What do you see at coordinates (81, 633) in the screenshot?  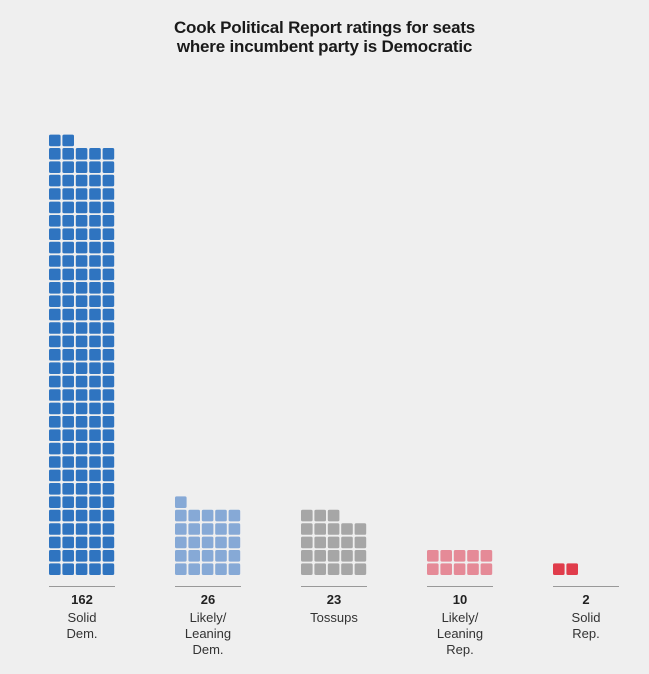 I see `category-label: Dem.` at bounding box center [81, 633].